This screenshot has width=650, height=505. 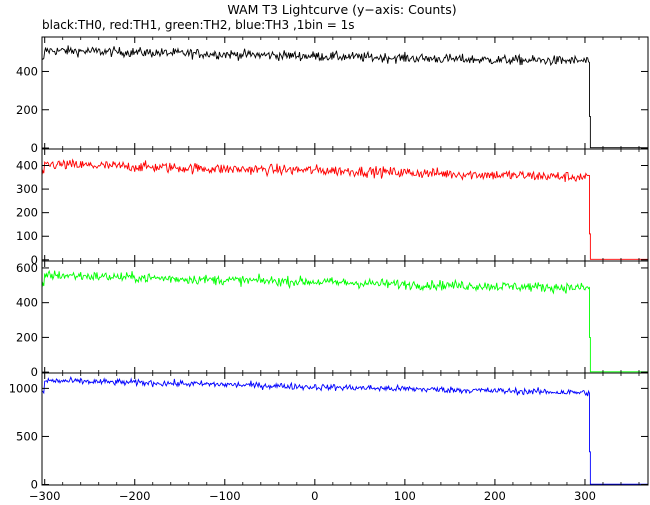 I want to click on y-tick-label: 100, so click(x=27, y=236).